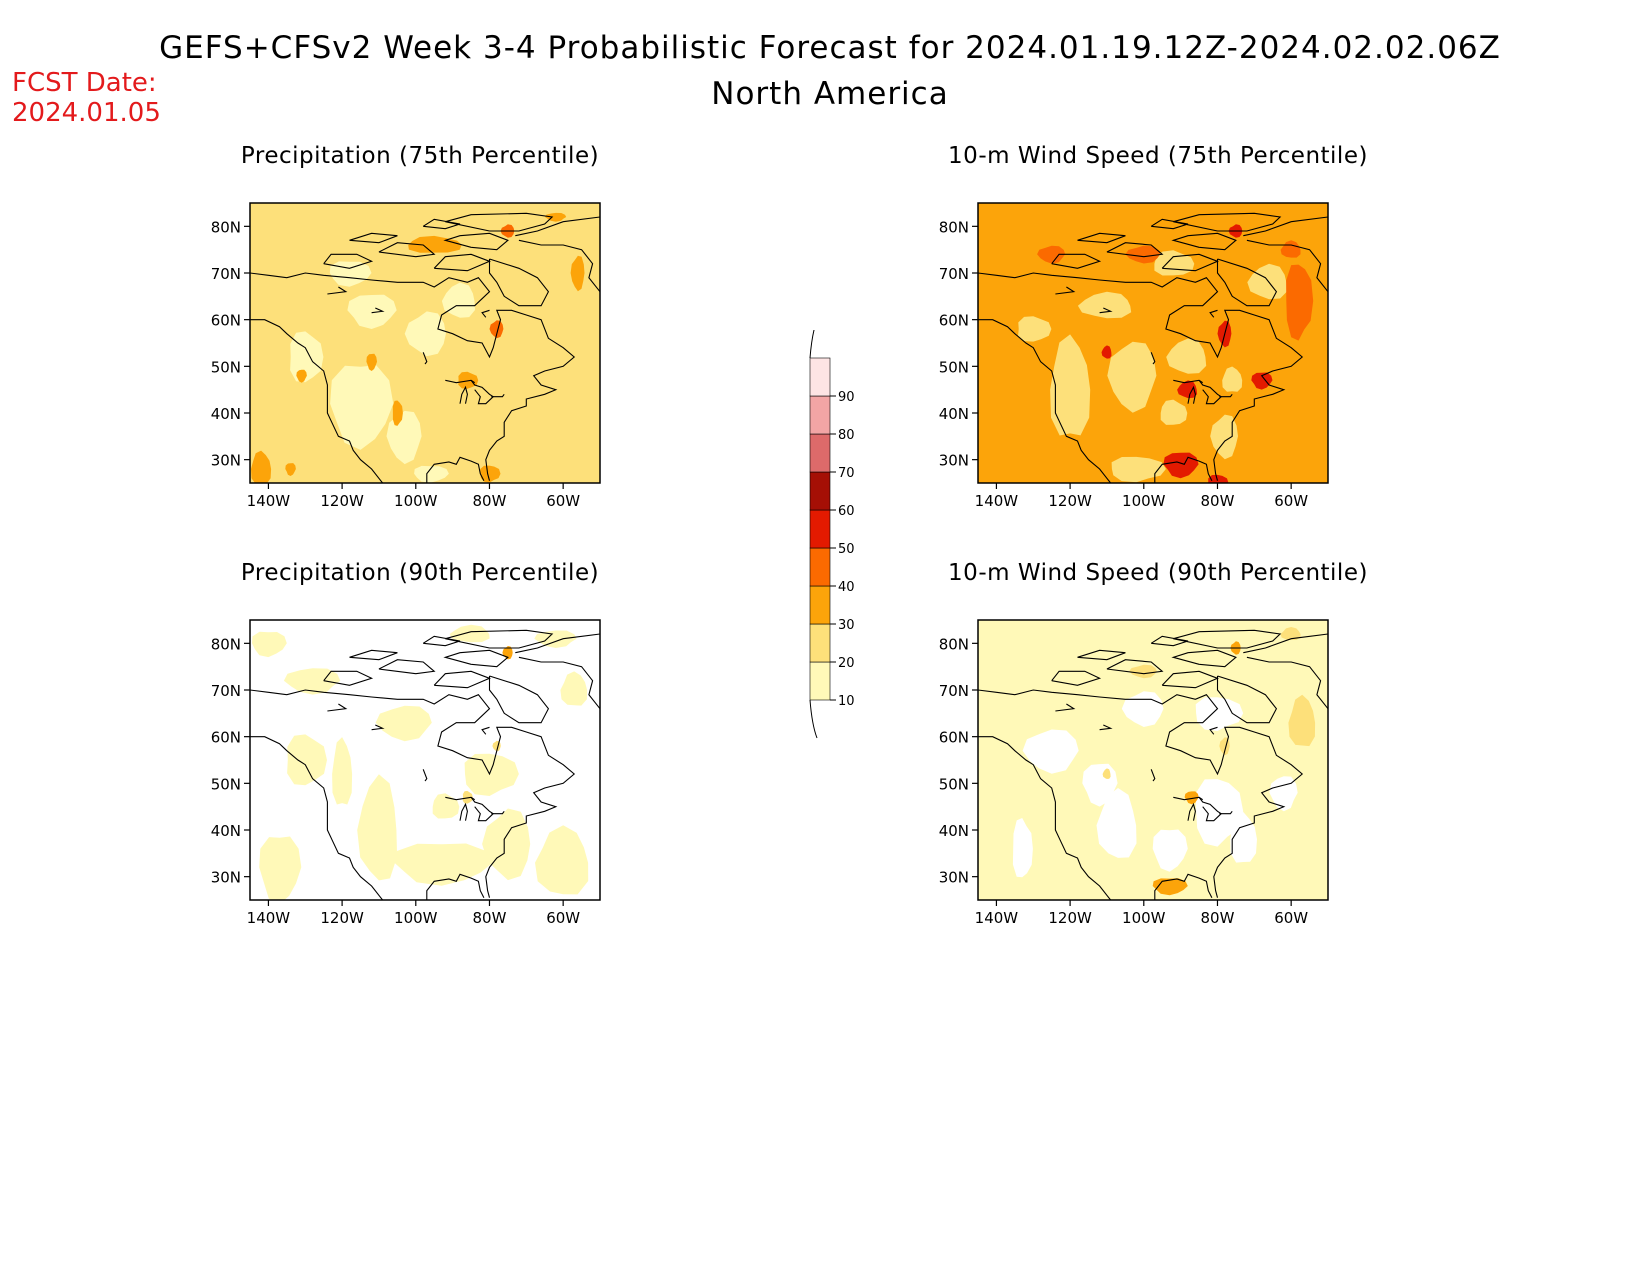 The image size is (1650, 1275). I want to click on colorbar-label: 60, so click(846, 511).